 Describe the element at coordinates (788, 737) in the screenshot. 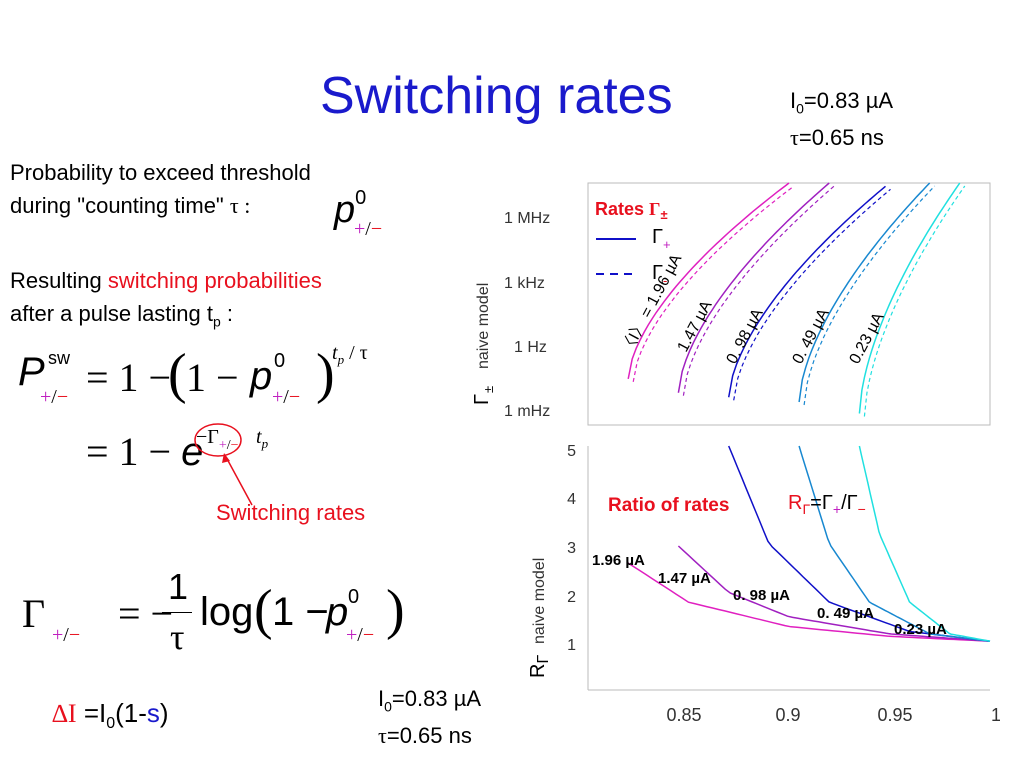

I see `xlabel-s: s` at that location.